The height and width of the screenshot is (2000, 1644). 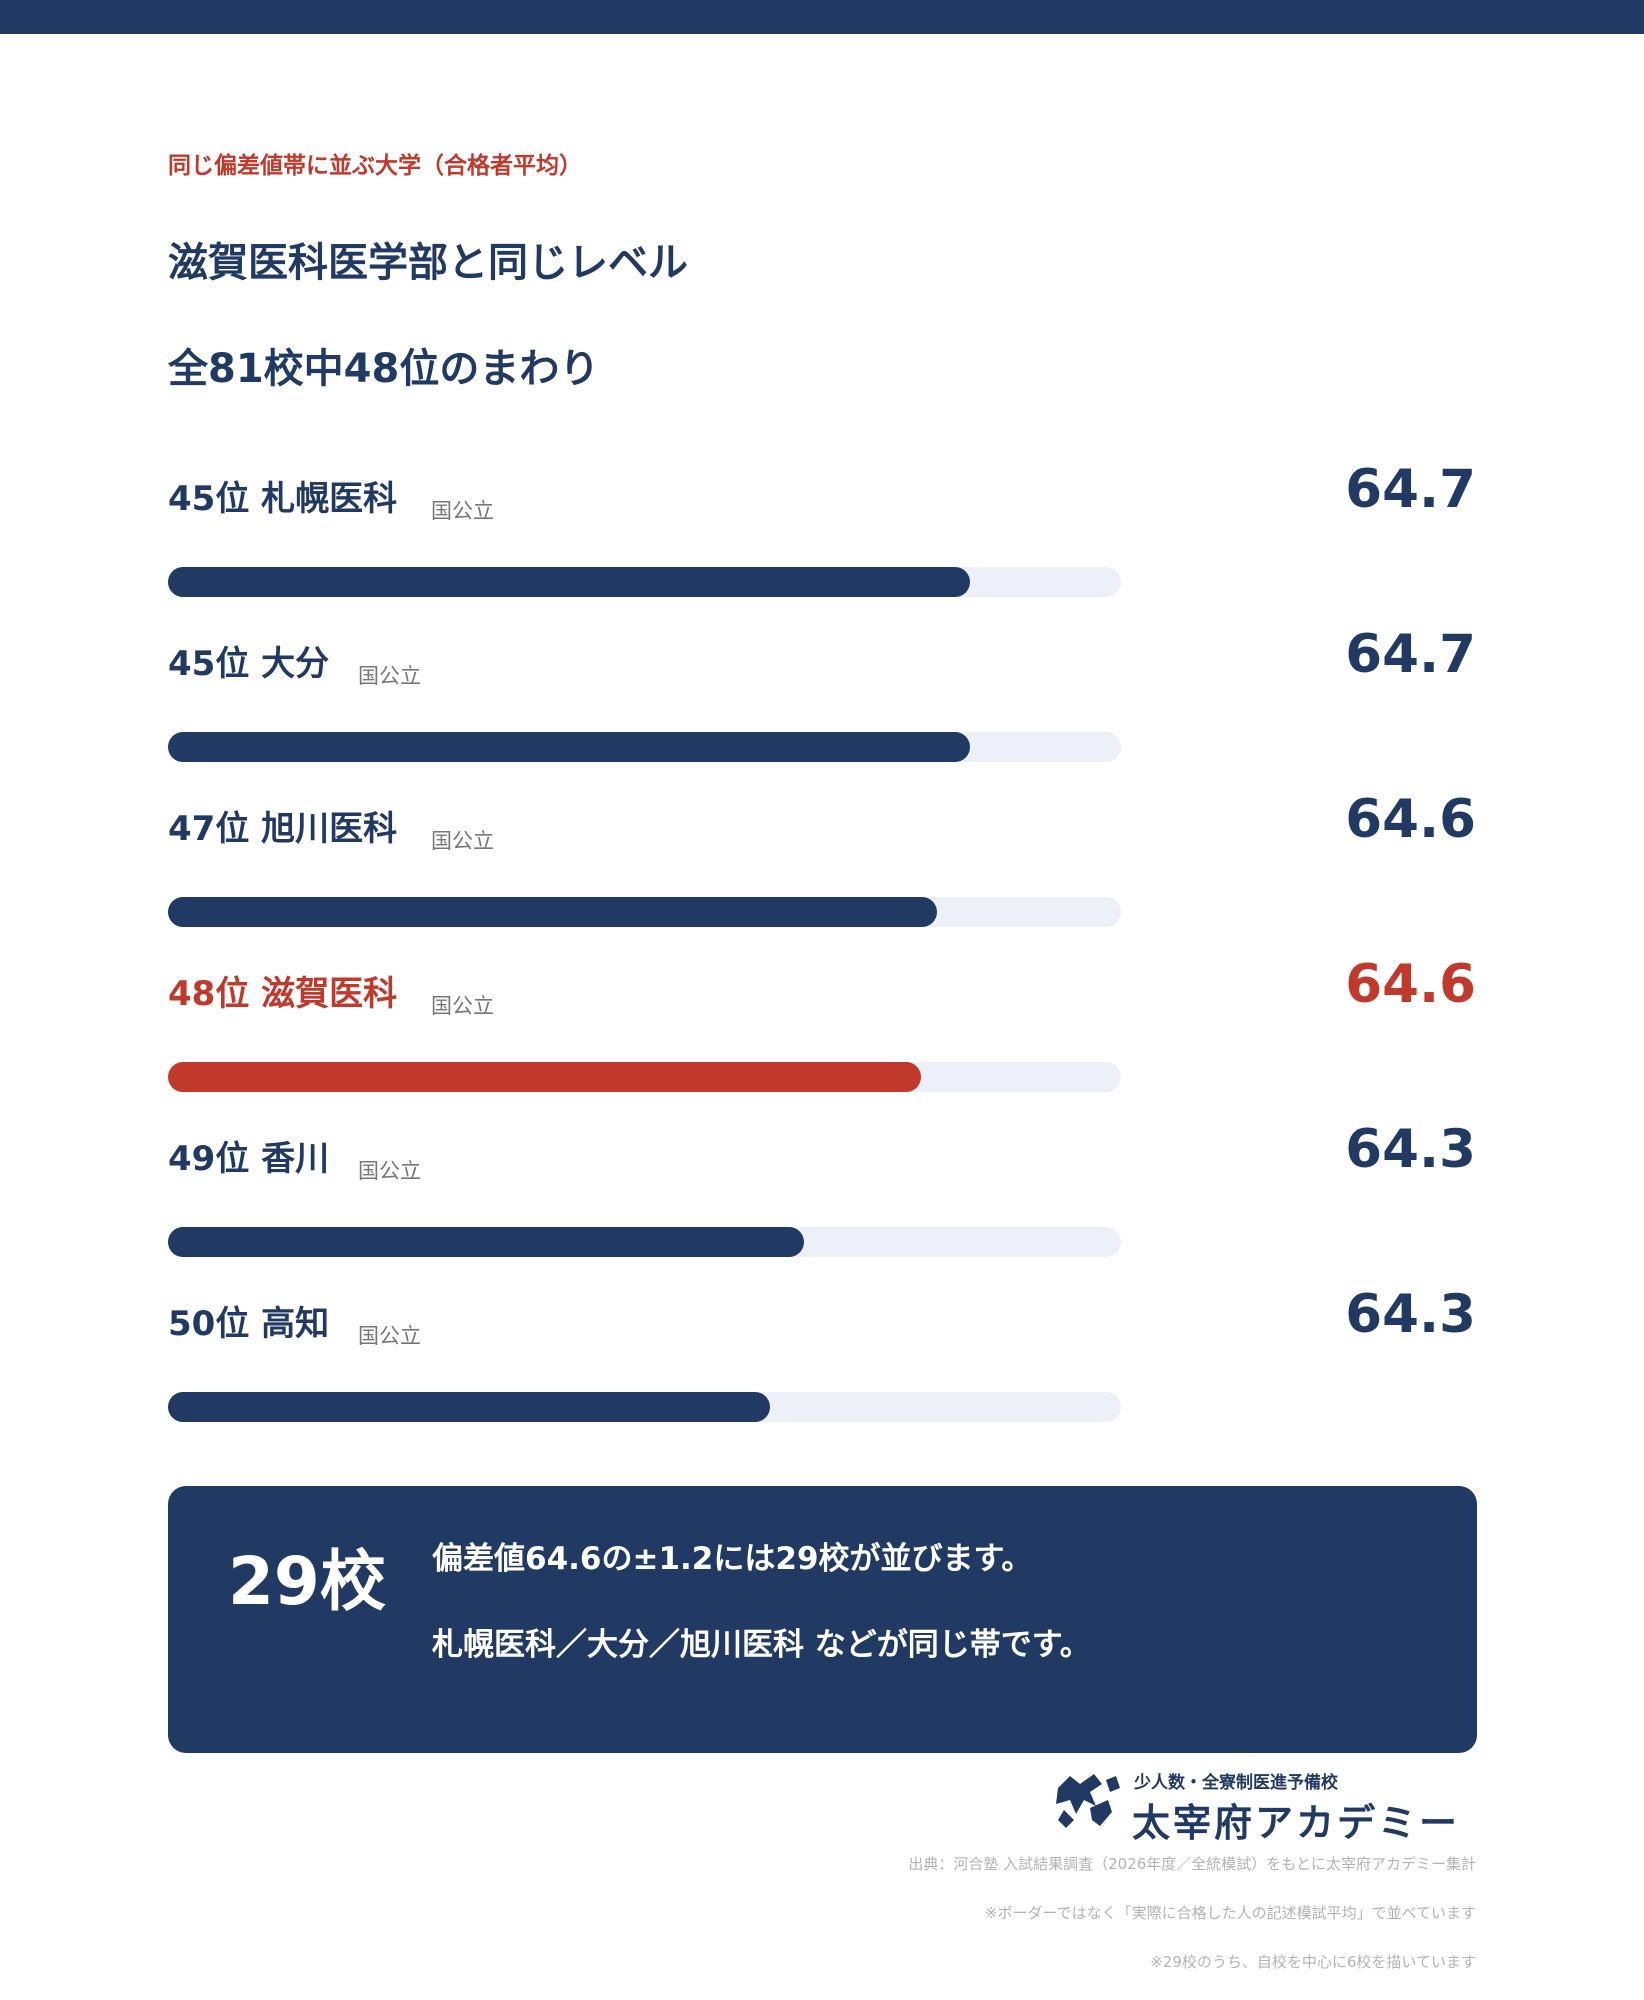 What do you see at coordinates (249, 1159) in the screenshot?
I see `row-rank-label: 49位 香川` at bounding box center [249, 1159].